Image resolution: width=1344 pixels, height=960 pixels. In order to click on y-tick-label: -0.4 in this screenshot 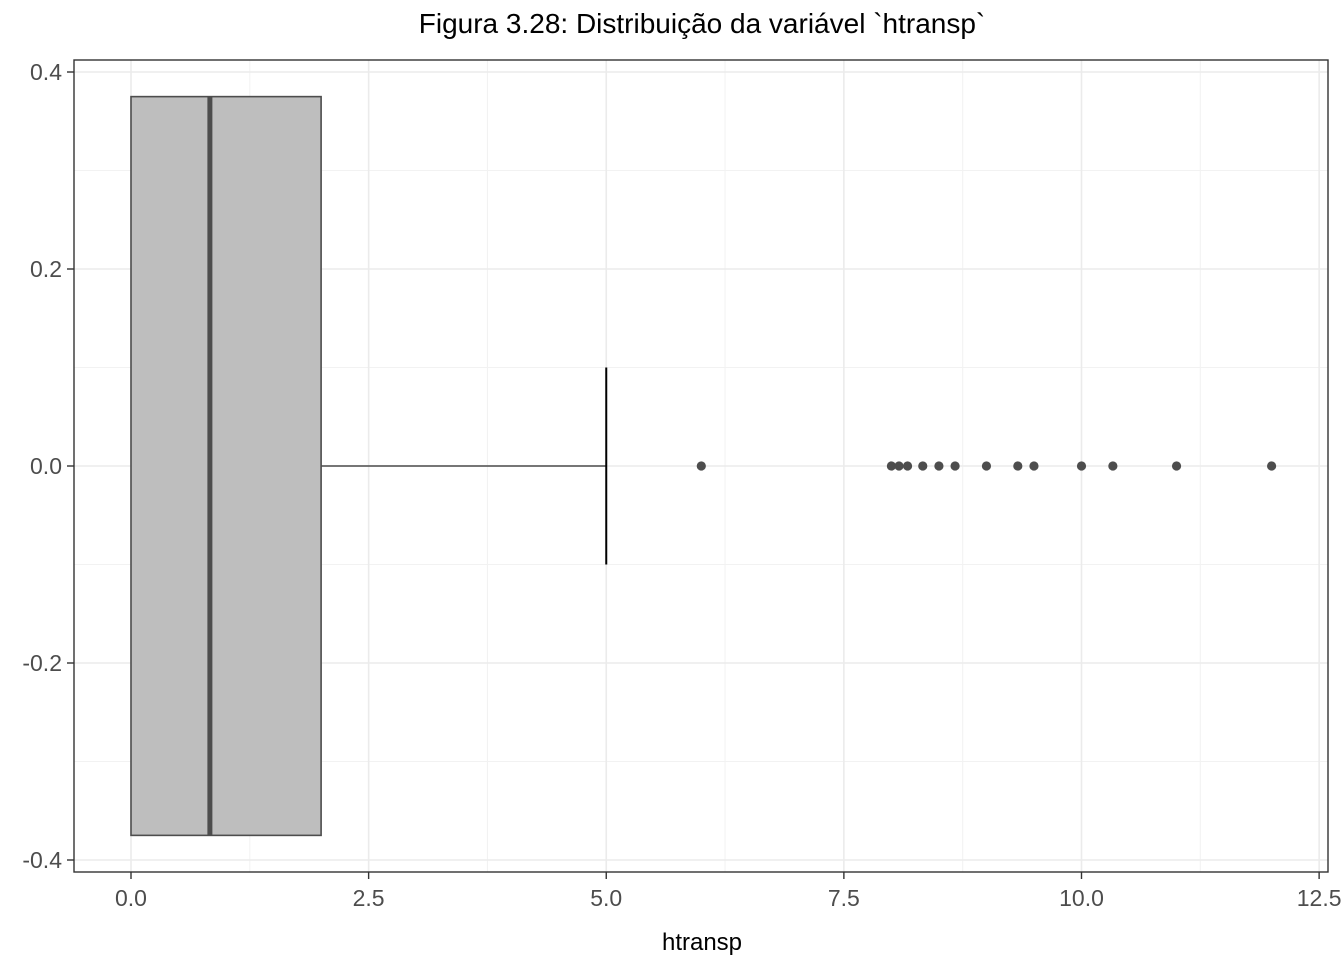, I will do `click(42, 860)`.